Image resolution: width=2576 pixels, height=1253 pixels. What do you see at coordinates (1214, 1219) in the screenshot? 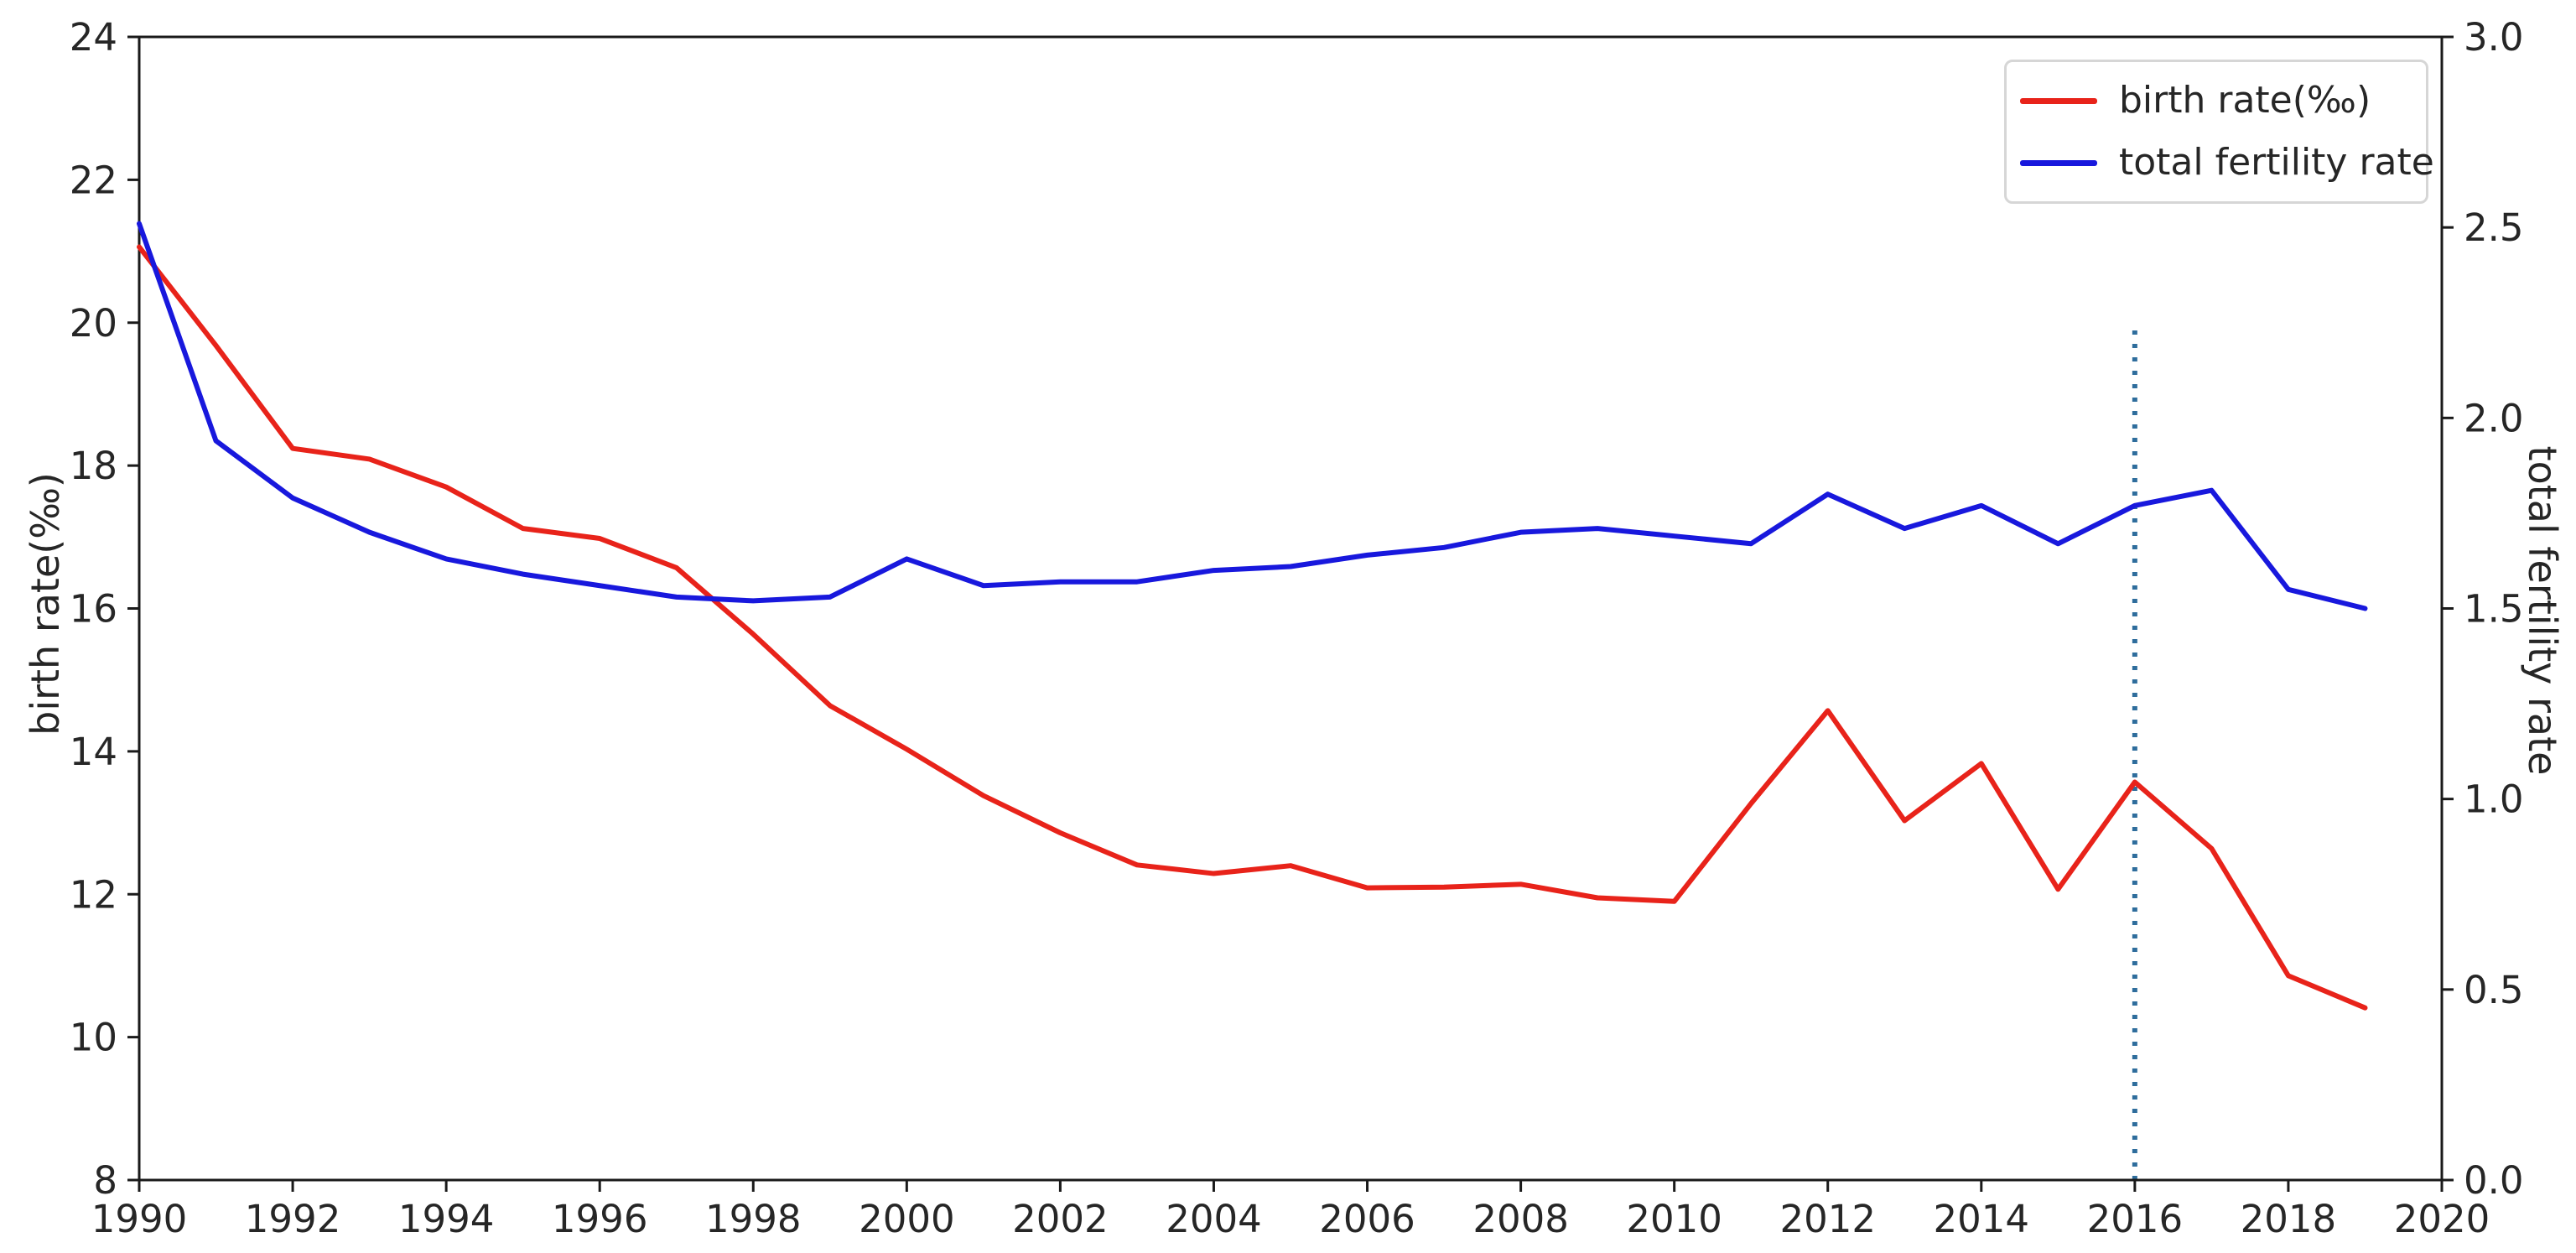
I see `svg-text: 2004` at bounding box center [1214, 1219].